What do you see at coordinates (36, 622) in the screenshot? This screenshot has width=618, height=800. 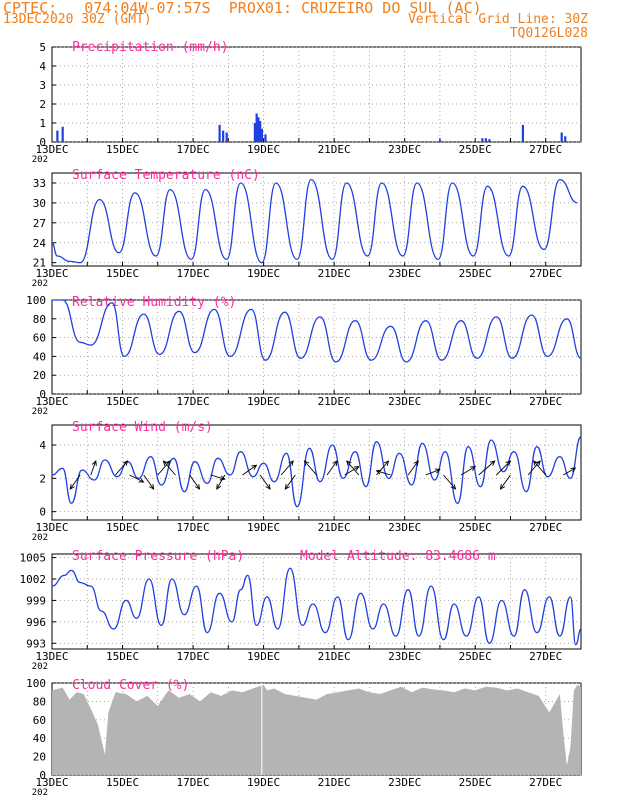 I see `y-tick-label: 996` at bounding box center [36, 622].